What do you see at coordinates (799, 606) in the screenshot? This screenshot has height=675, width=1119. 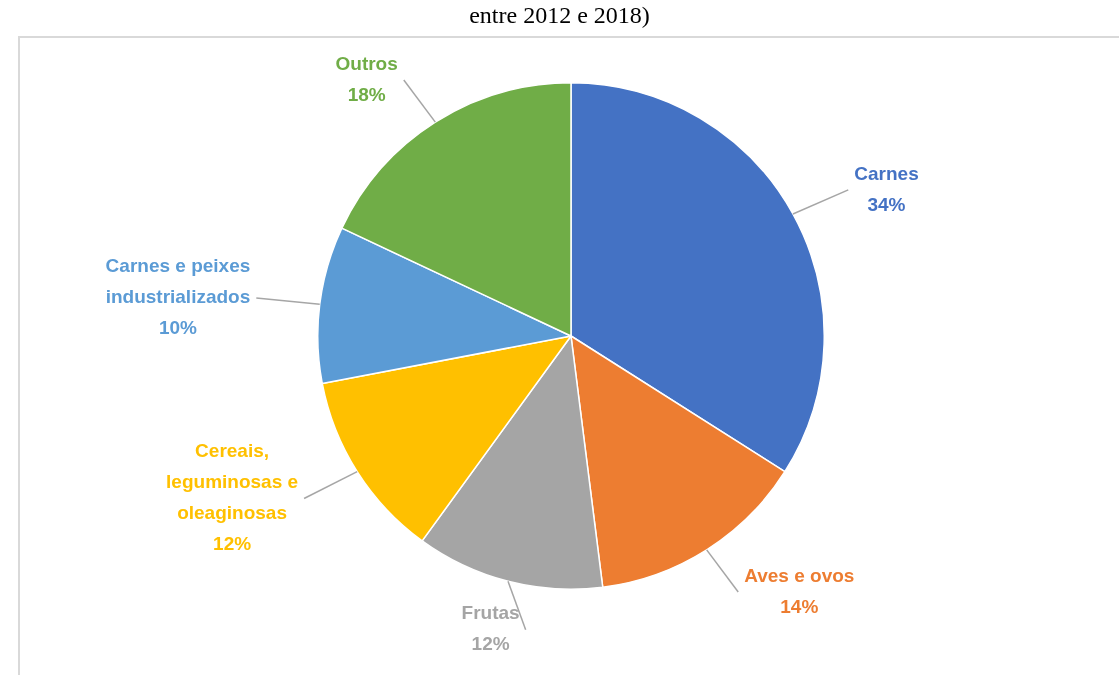 I see `data-label: 14%` at bounding box center [799, 606].